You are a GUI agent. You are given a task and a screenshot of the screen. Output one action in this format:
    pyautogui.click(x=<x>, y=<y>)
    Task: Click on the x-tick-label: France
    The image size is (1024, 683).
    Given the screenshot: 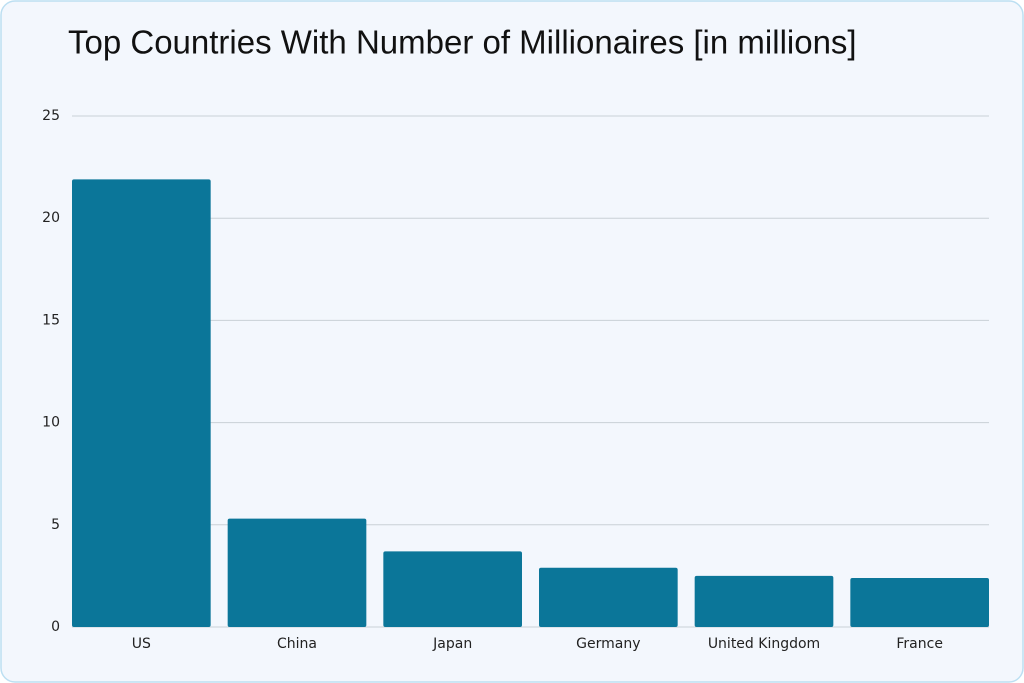 What is the action you would take?
    pyautogui.click(x=919, y=644)
    